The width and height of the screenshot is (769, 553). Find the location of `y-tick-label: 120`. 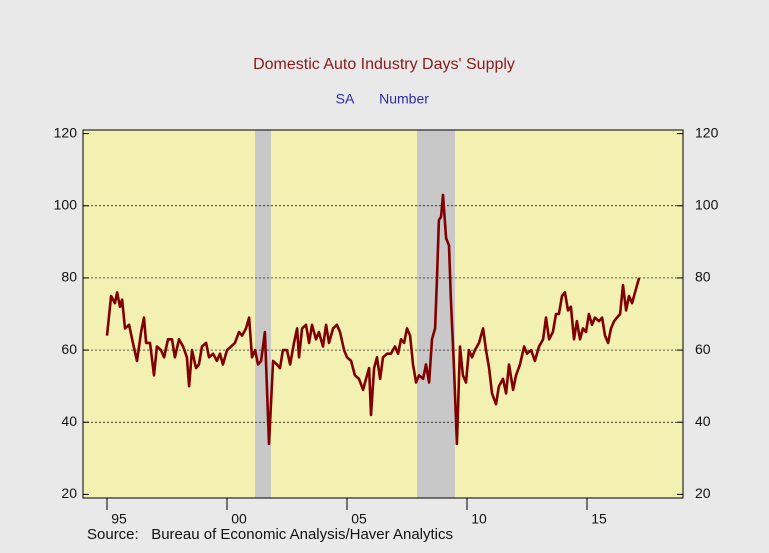

y-tick-label: 120 is located at coordinates (66, 132).